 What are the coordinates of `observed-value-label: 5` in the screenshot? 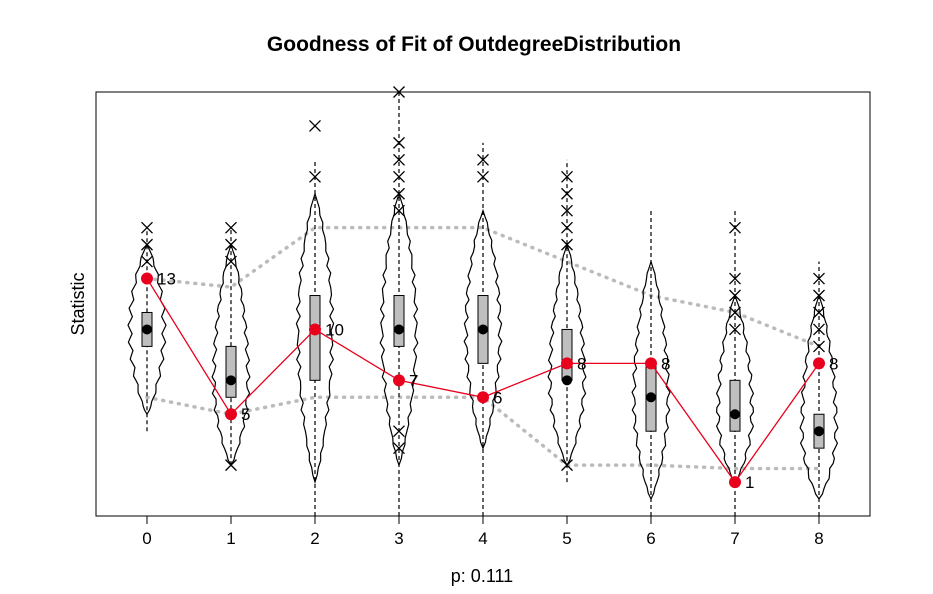 It's located at (245, 414).